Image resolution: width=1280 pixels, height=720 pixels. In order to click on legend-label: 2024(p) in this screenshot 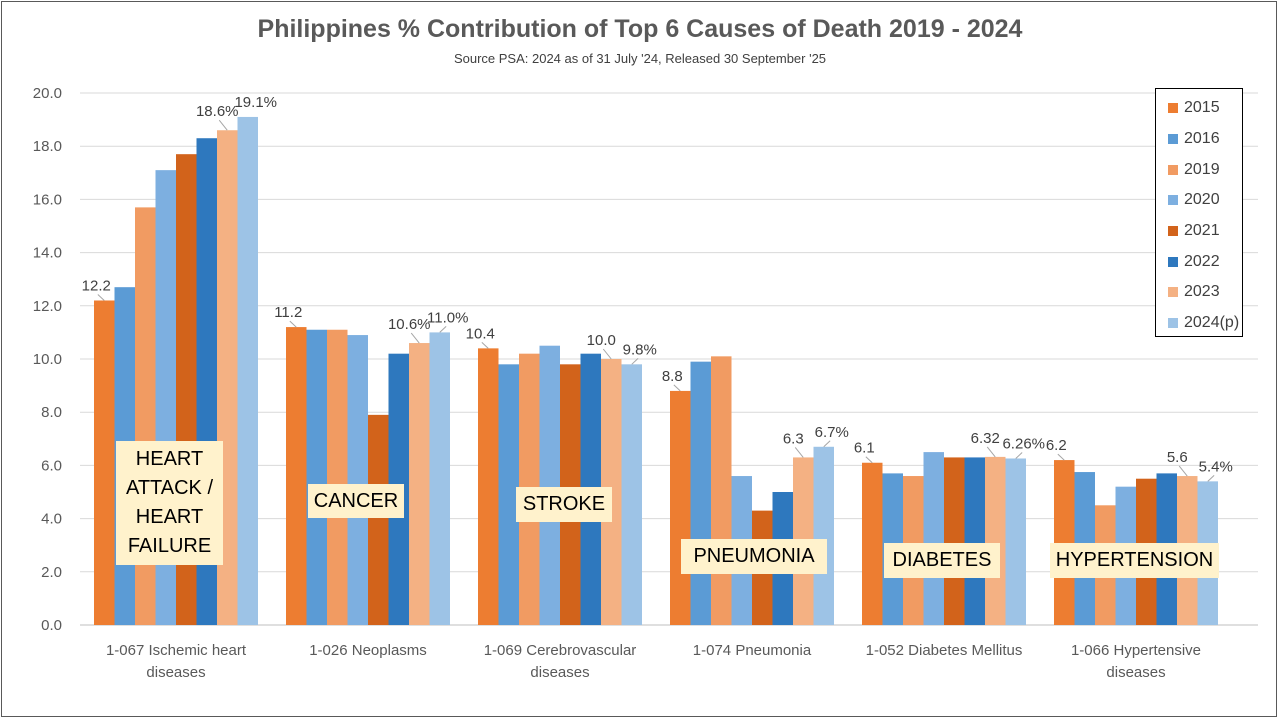, I will do `click(1212, 323)`.